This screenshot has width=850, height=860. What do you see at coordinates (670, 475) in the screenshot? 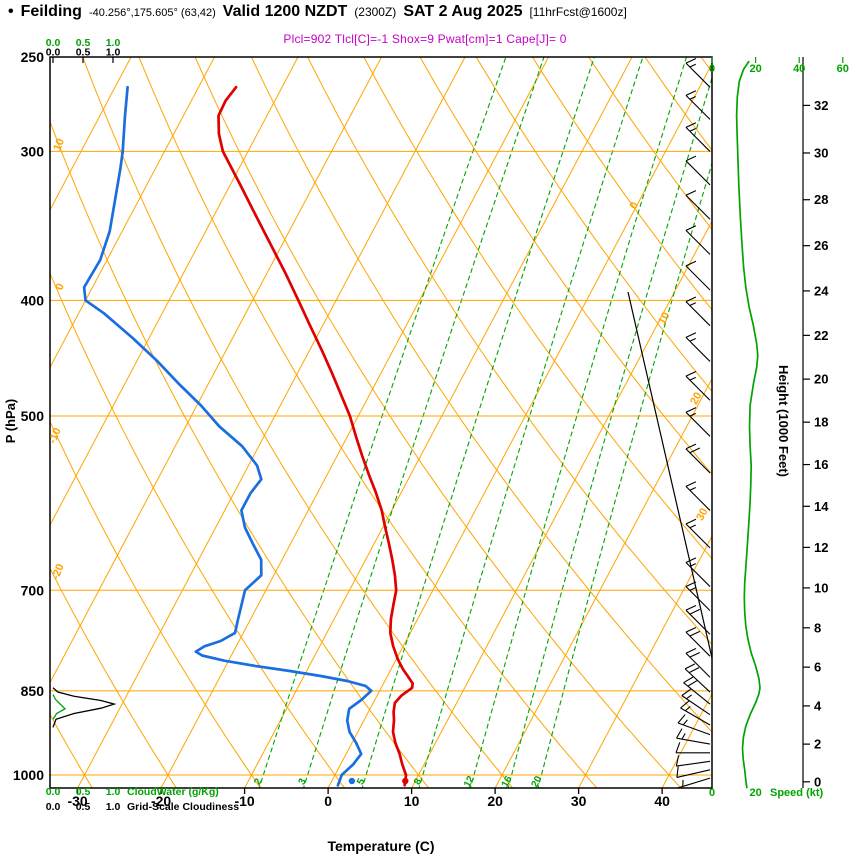
I see `reference-line` at bounding box center [670, 475].